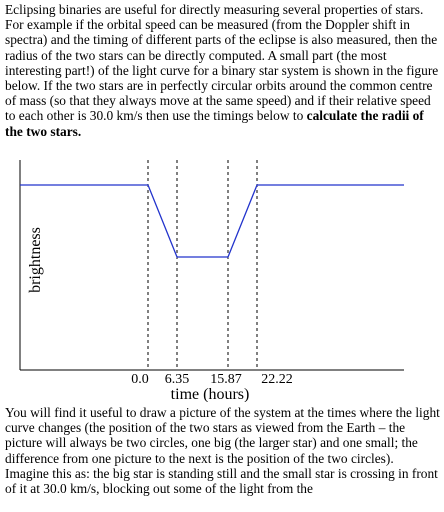  Describe the element at coordinates (210, 394) in the screenshot. I see `x-axis-label: time (hours)` at that location.